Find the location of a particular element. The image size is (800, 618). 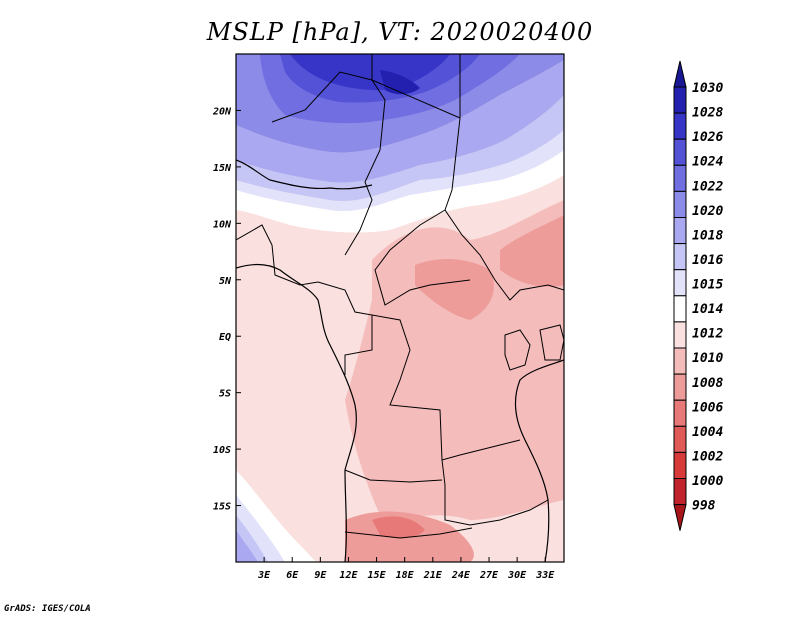

x-tick-label: 6E is located at coordinates (292, 575).